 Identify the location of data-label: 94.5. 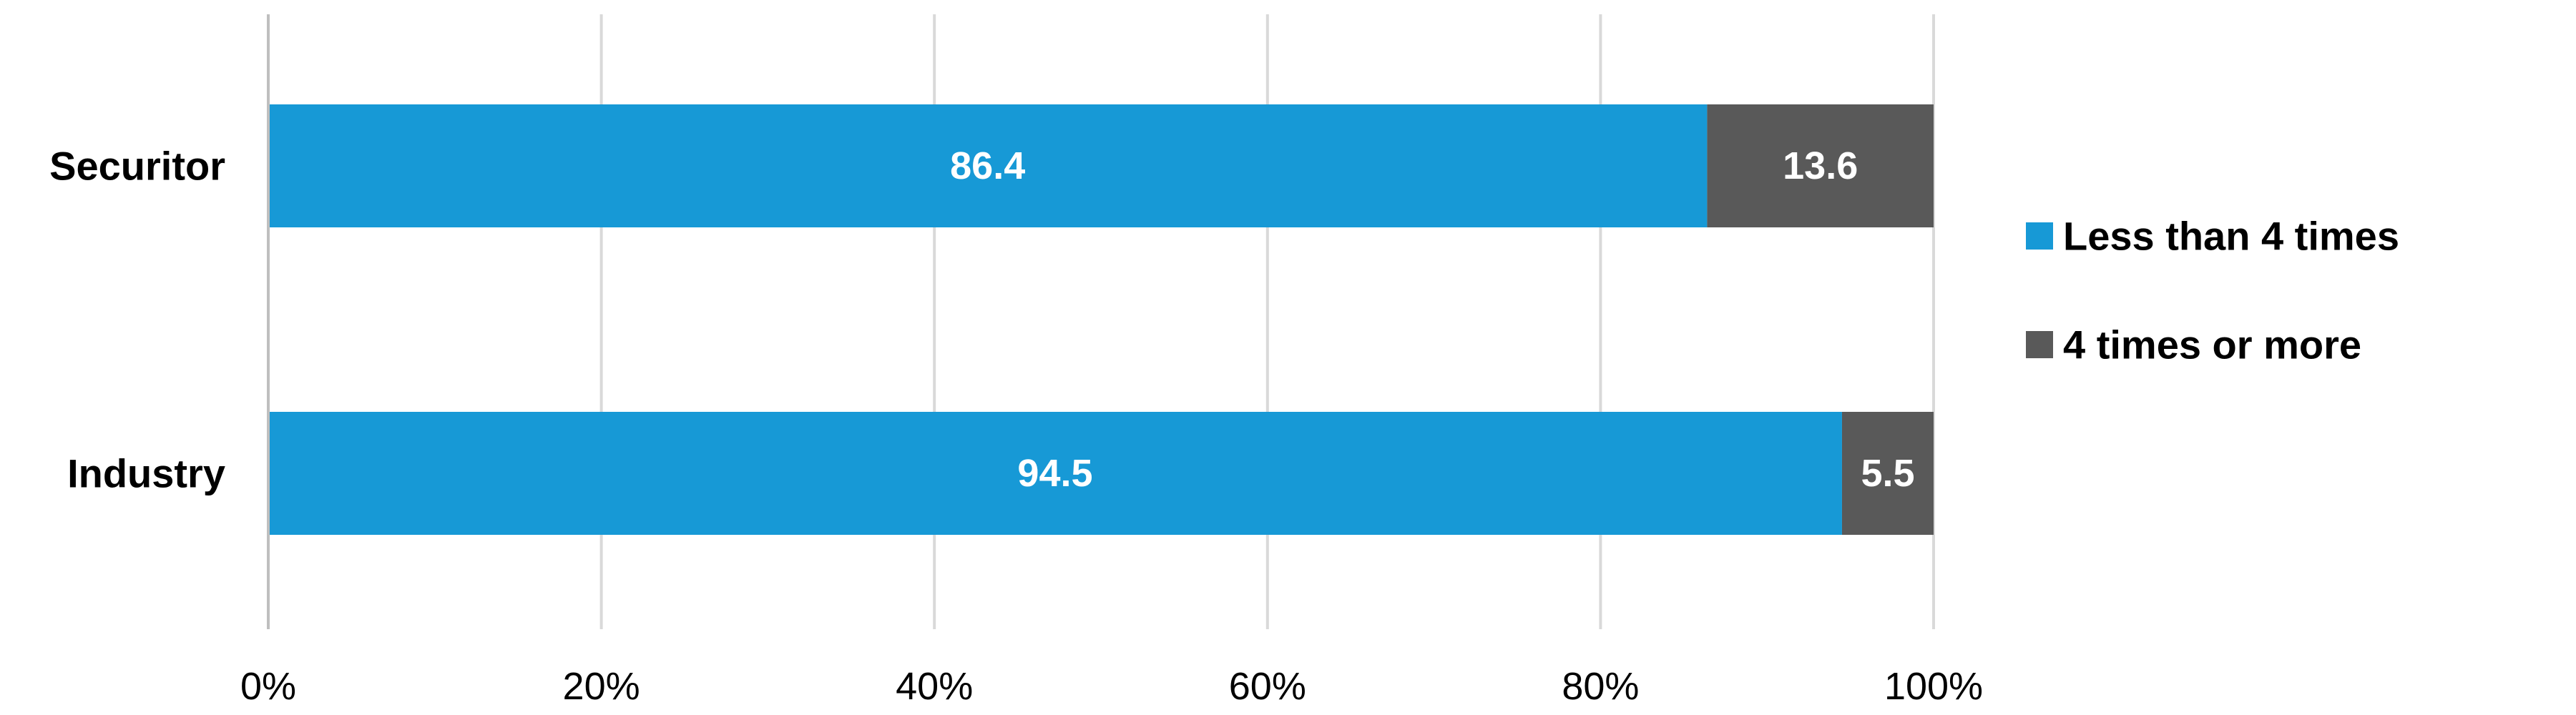
(1054, 473).